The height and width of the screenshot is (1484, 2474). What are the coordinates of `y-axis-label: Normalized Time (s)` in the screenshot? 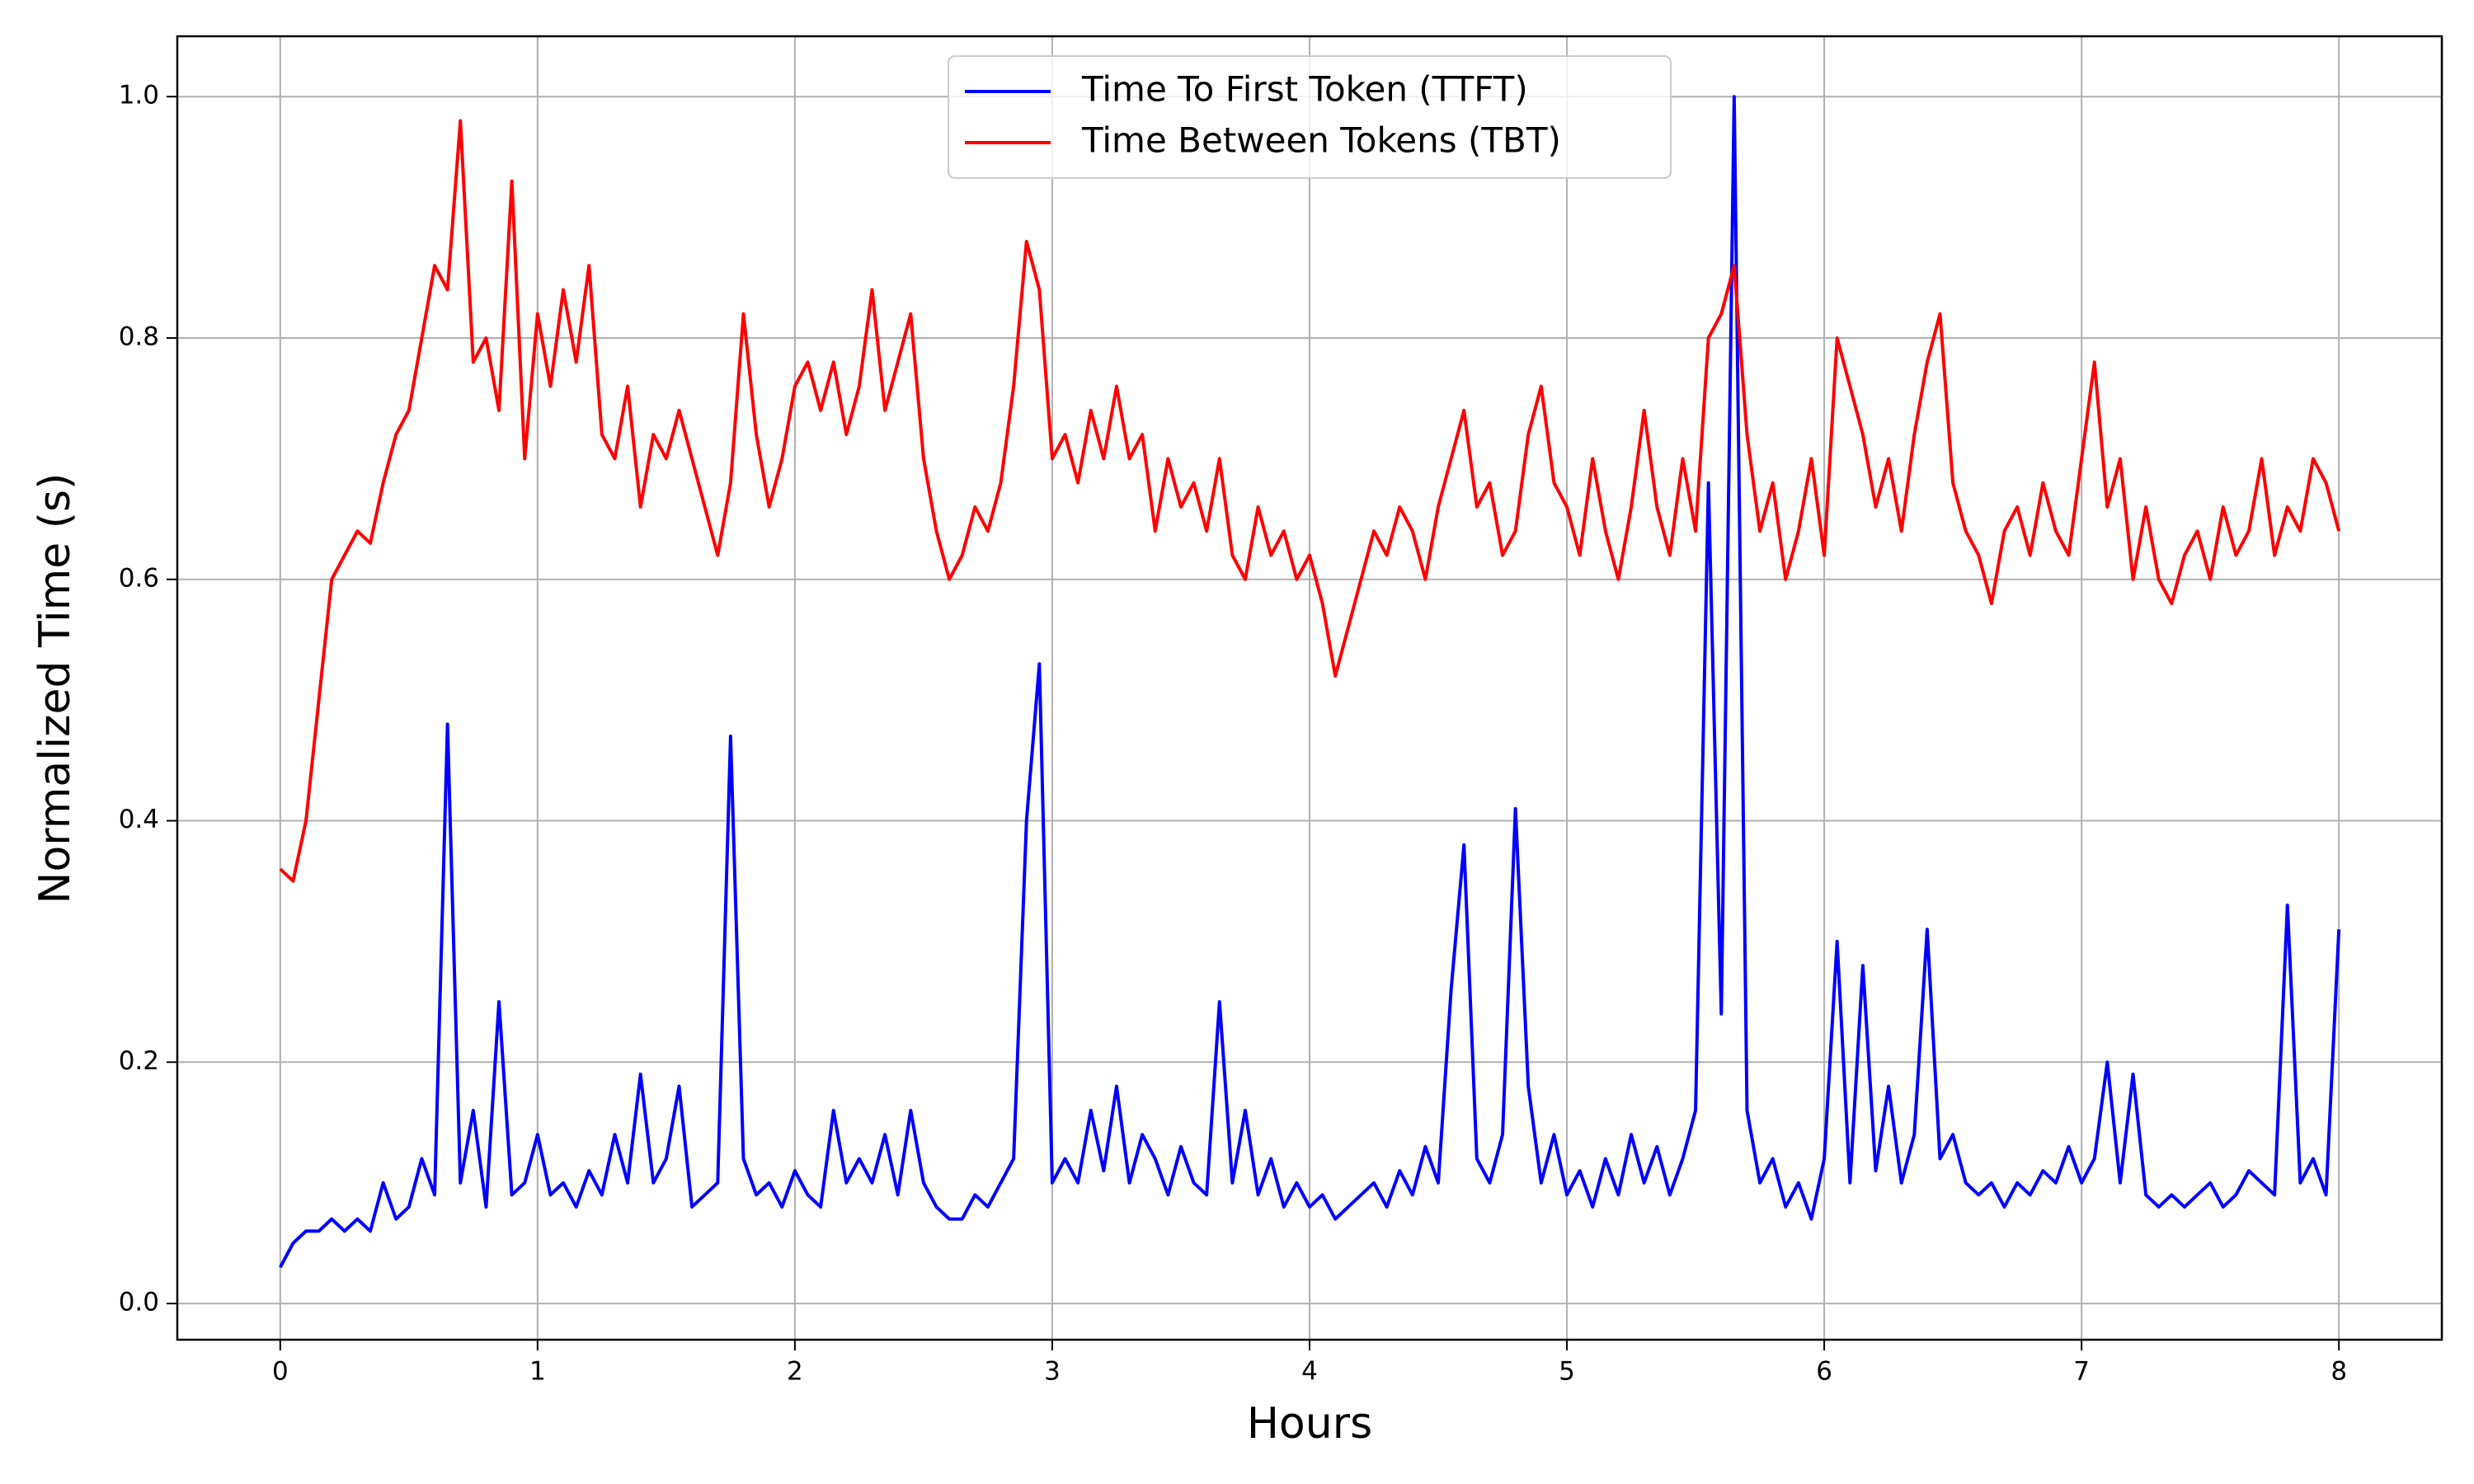 It's located at (55, 688).